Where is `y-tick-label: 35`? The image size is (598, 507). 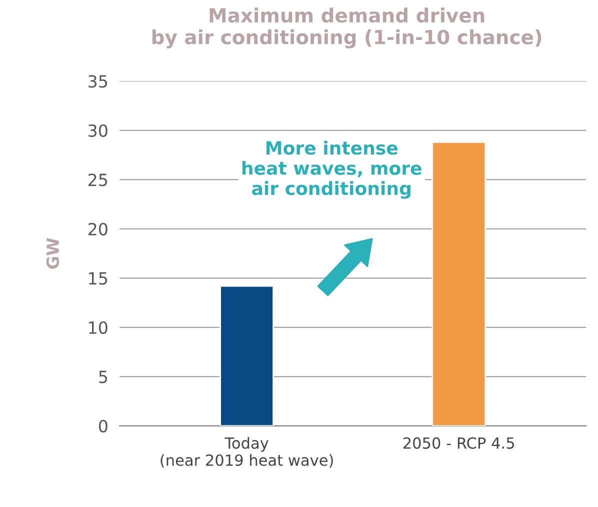
y-tick-label: 35 is located at coordinates (98, 81).